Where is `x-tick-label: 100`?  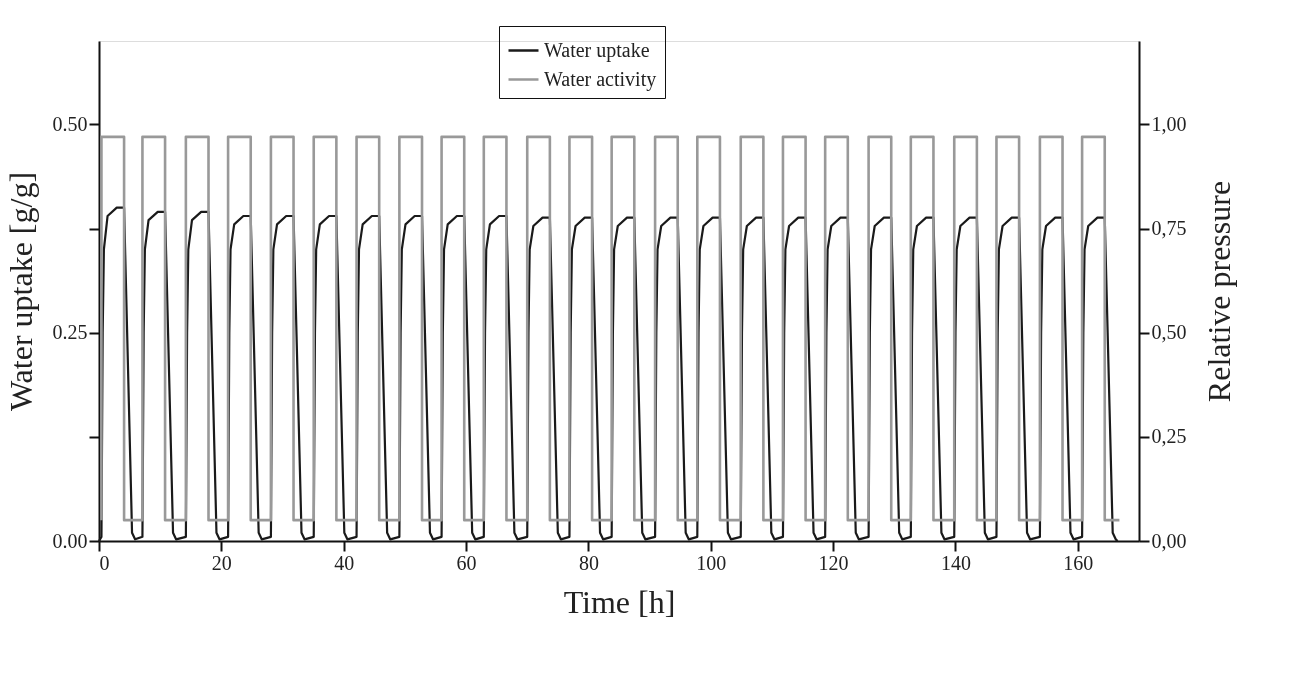 x-tick-label: 100 is located at coordinates (711, 562).